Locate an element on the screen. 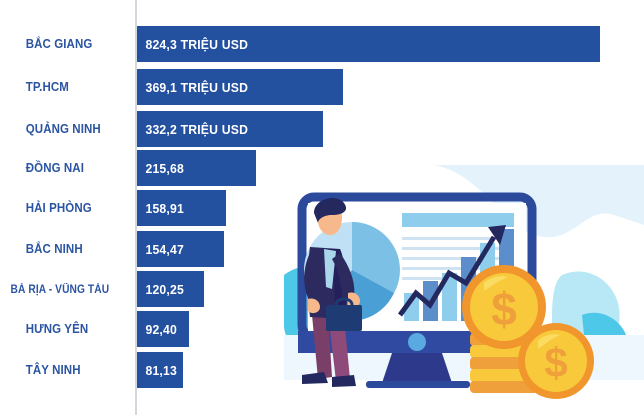 Image resolution: width=644 pixels, height=415 pixels. bar-category-label: ĐỒNG NAI is located at coordinates (55, 168).